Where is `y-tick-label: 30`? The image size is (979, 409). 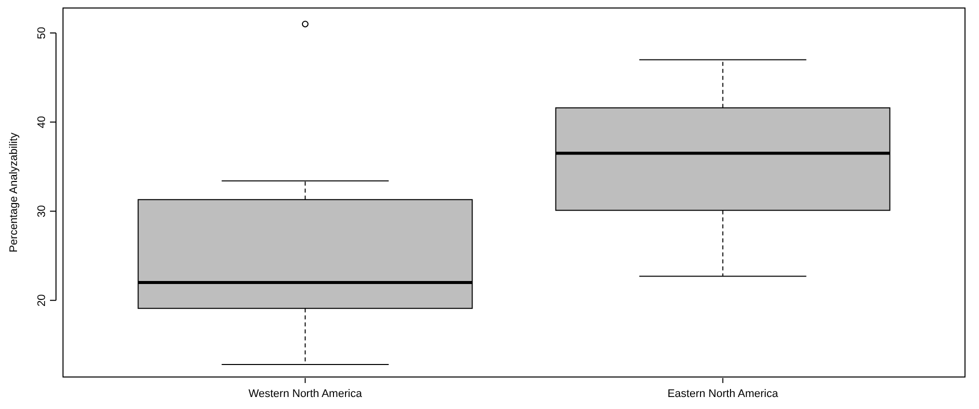
y-tick-label: 30 is located at coordinates (42, 211).